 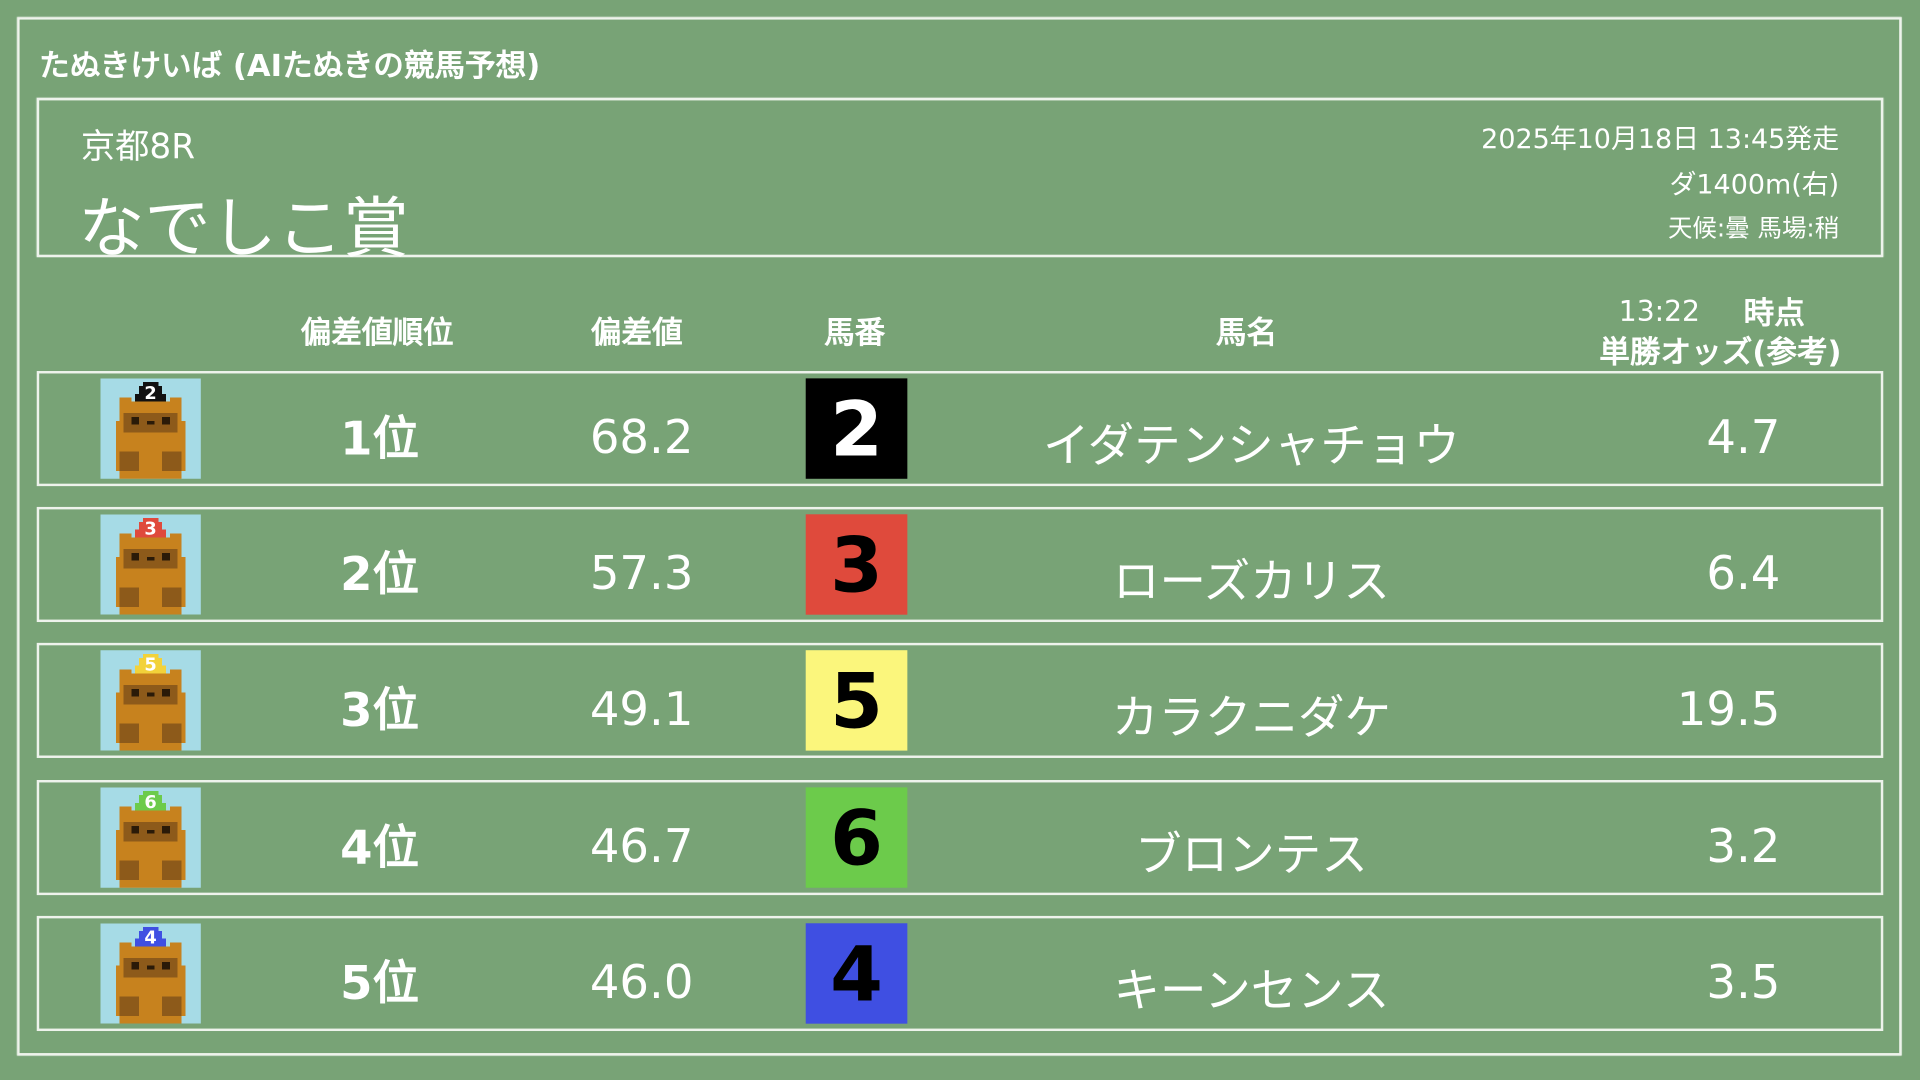 I want to click on horse-number-badge: 3, so click(x=856, y=564).